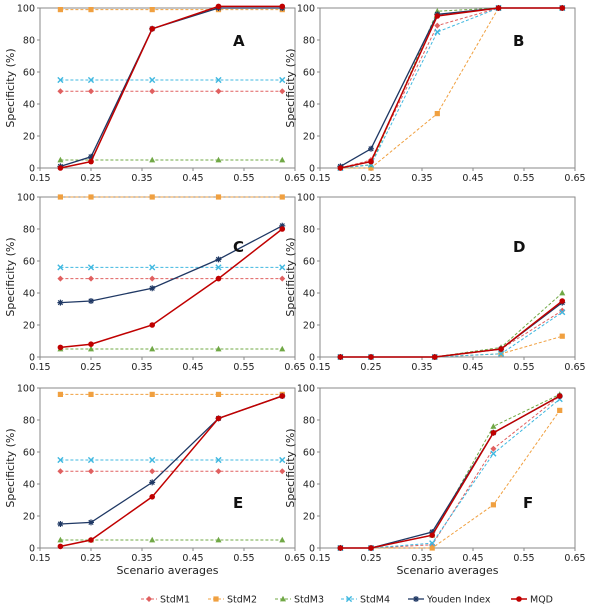  Describe the element at coordinates (238, 503) in the screenshot. I see `panel-label: E` at that location.